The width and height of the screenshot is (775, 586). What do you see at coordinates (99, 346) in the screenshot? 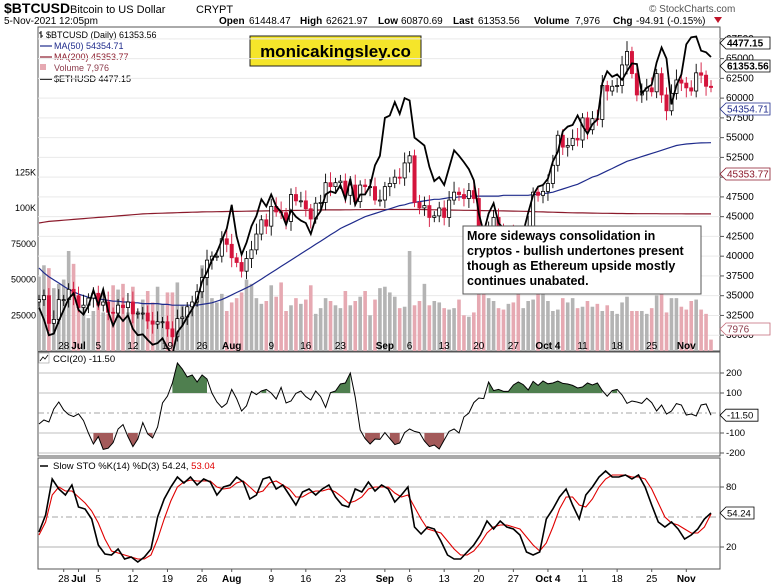
I see `x-label-top: 5` at bounding box center [99, 346].